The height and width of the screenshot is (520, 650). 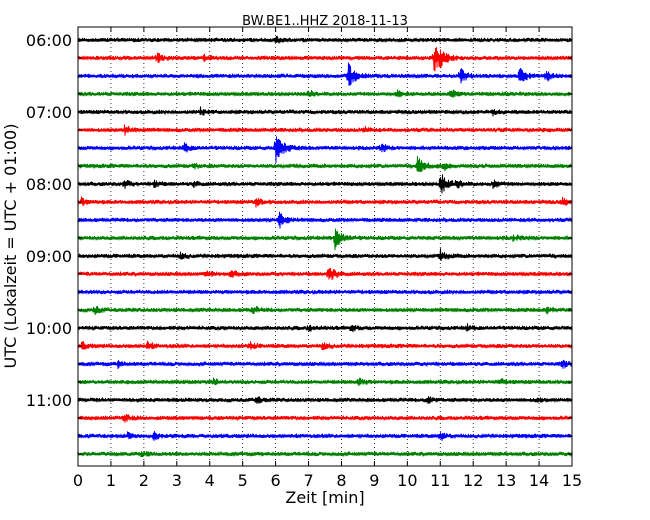 What do you see at coordinates (506, 480) in the screenshot?
I see `x-tick-label: 13` at bounding box center [506, 480].